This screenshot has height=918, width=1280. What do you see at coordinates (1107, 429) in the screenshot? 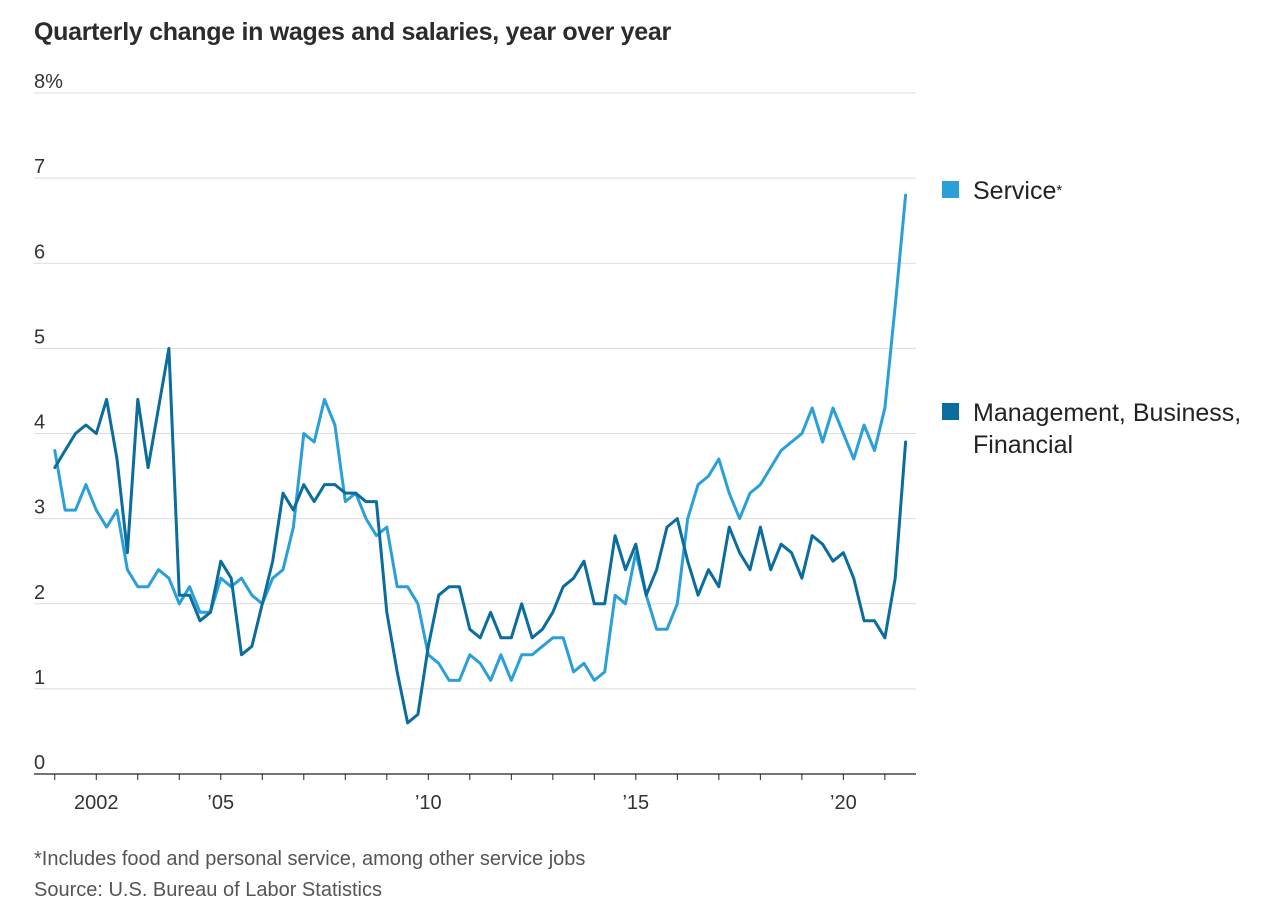
I see `legend-label-management: Management, Business, Financial` at bounding box center [1107, 429].